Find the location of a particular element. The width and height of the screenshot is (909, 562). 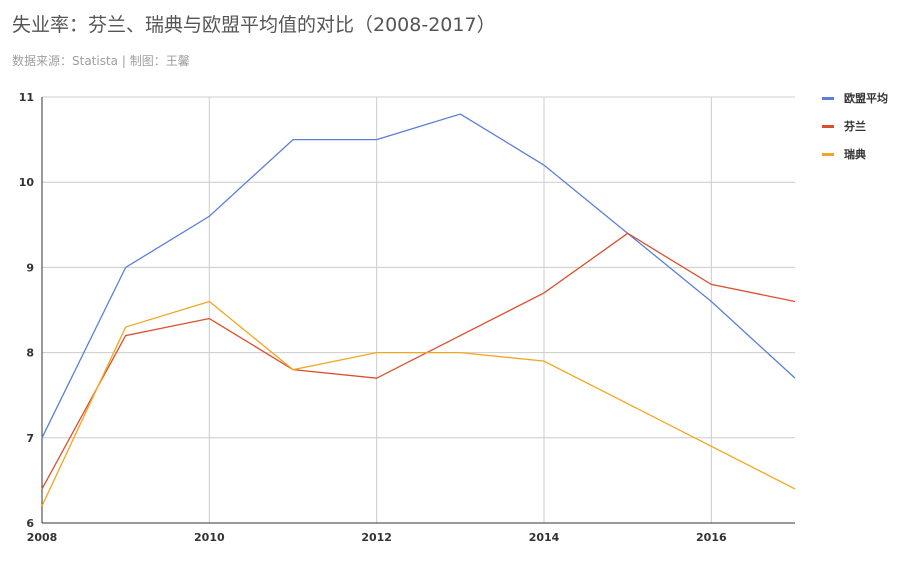

legend-item: 芬兰 is located at coordinates (855, 126).